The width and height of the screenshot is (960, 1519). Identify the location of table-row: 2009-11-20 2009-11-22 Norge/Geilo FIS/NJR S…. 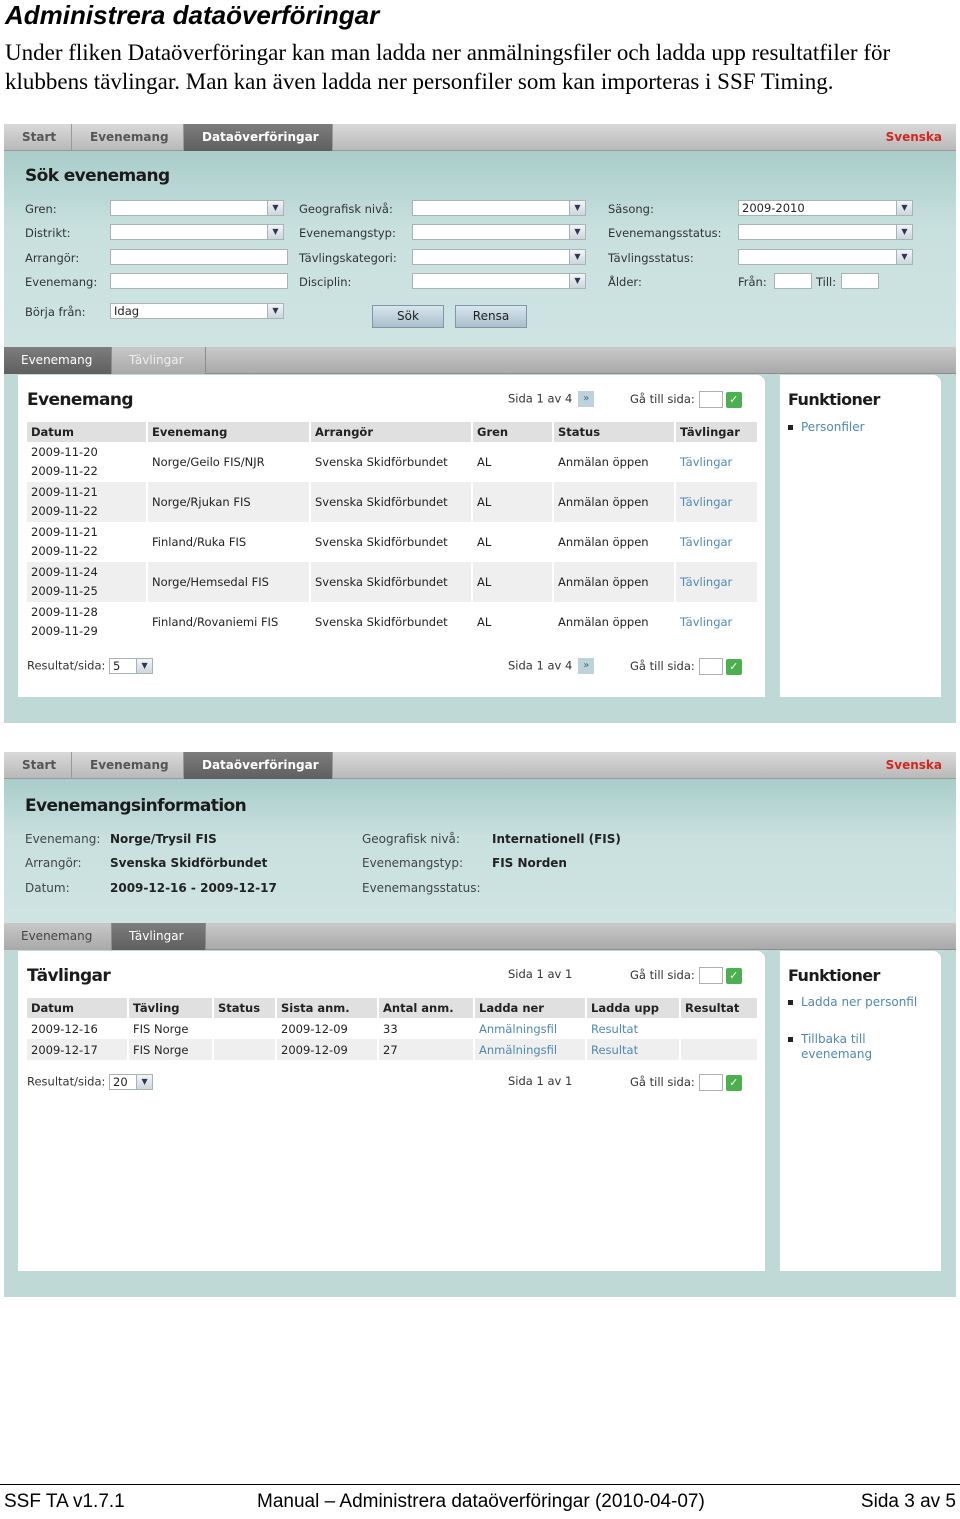
(393, 462).